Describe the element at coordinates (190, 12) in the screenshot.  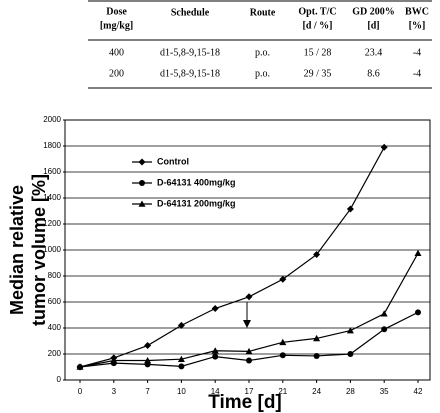
I see `column-header: Schedule` at that location.